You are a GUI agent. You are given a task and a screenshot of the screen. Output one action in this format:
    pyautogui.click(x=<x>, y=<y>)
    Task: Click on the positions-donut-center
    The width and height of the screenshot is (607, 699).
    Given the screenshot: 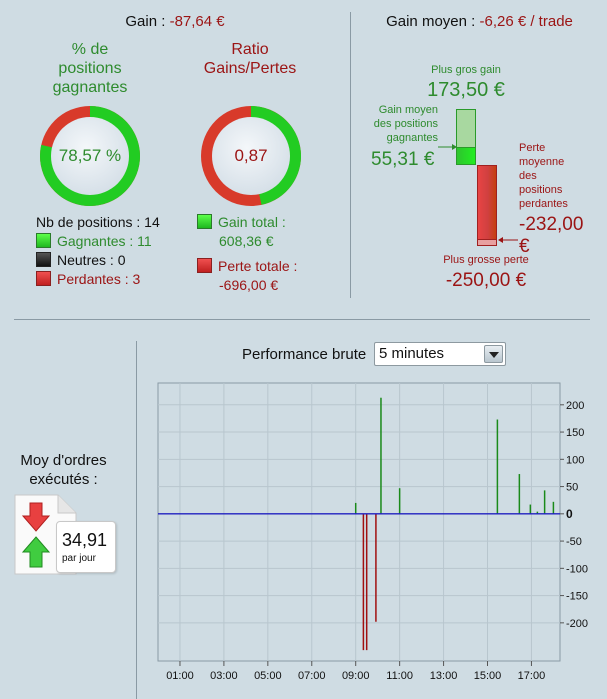 What is the action you would take?
    pyautogui.click(x=90, y=156)
    